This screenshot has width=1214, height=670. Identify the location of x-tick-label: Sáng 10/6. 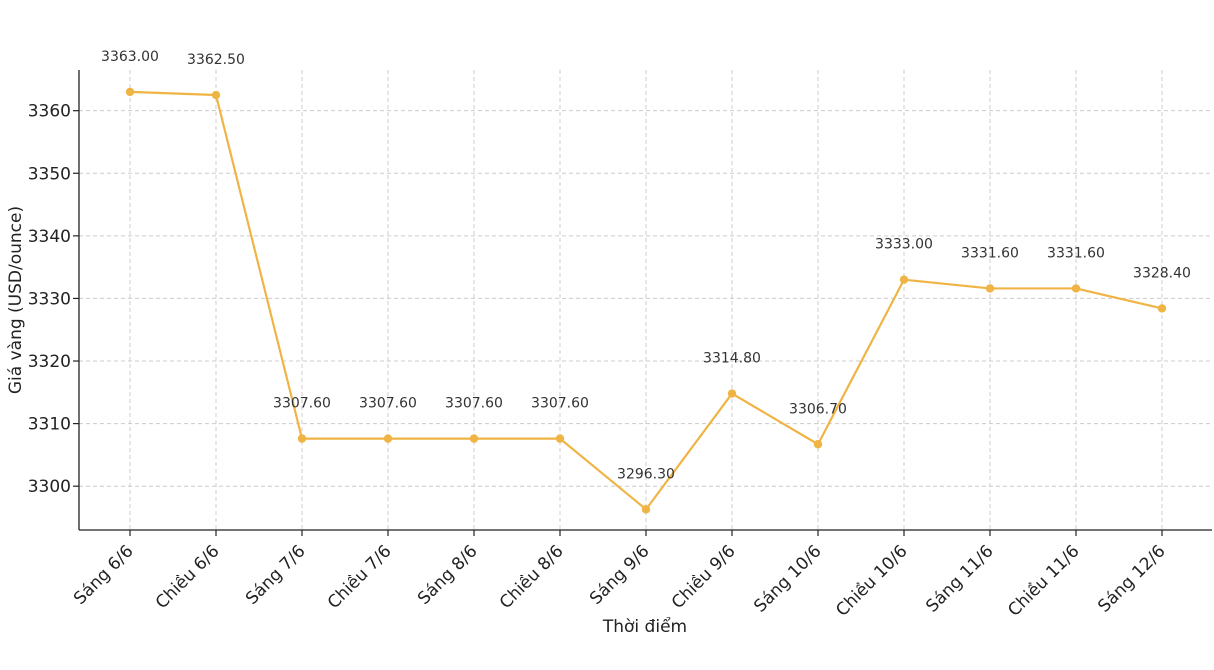
(787, 578).